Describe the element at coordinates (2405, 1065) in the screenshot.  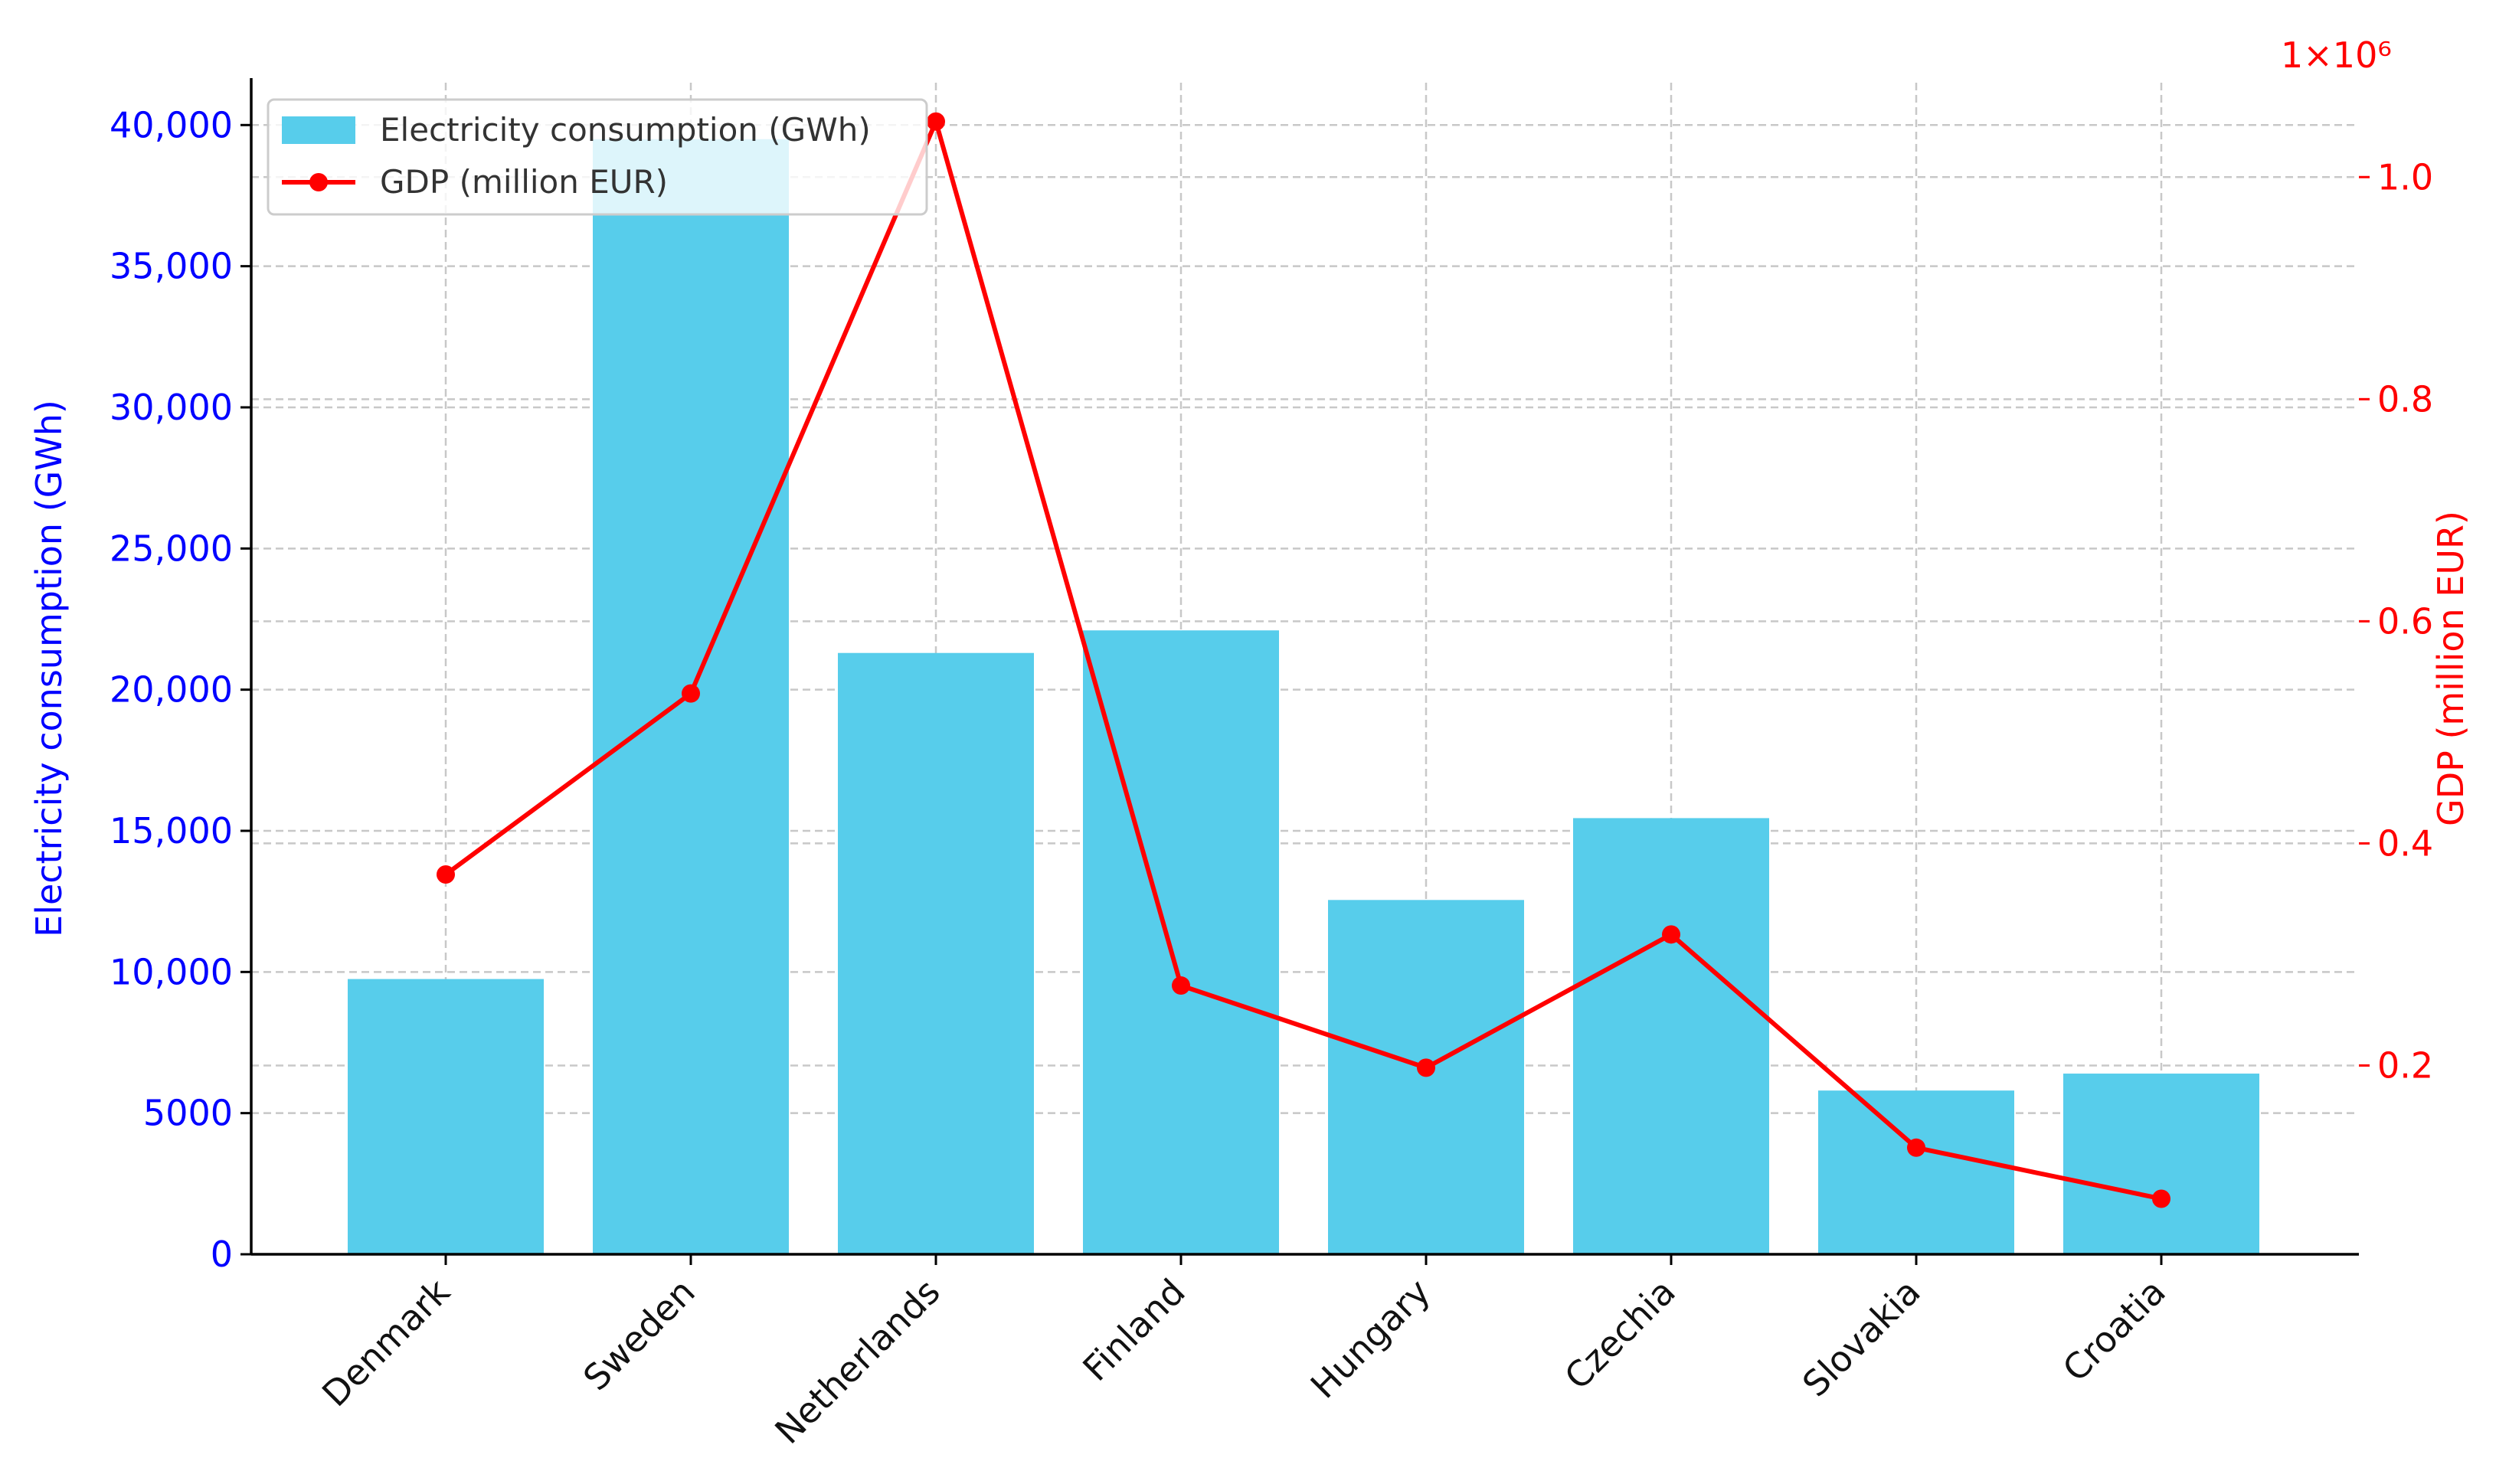
I see `right-tick-label: 0.2` at that location.